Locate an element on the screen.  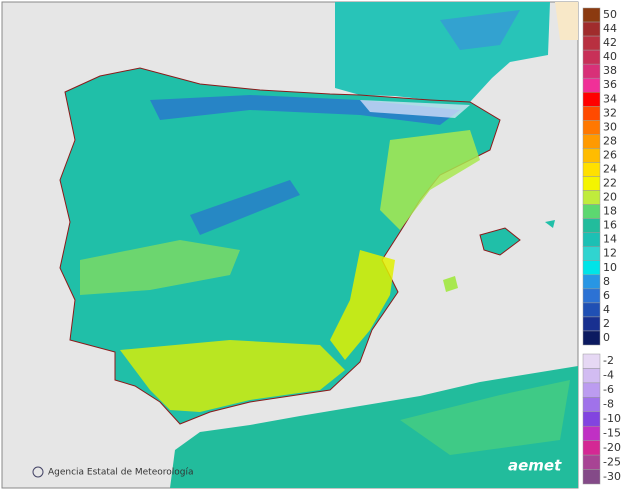
legend-label: 12 is located at coordinates (610, 253).